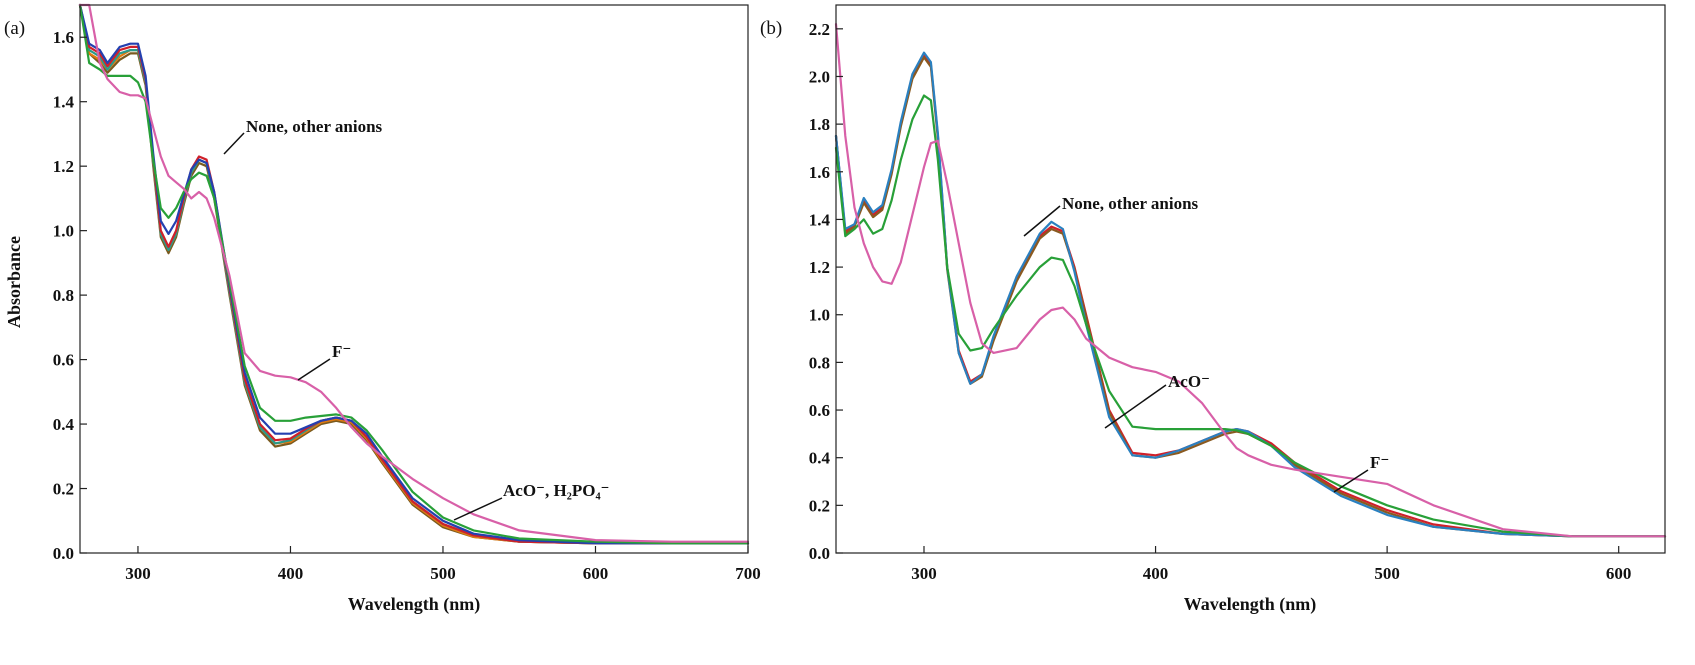  I want to click on panel-b-annotation-aco: AcO⁻, so click(1157, 400).